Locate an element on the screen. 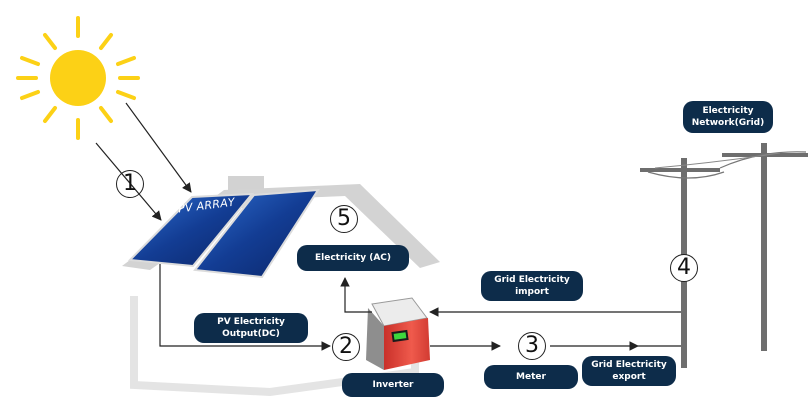 The height and width of the screenshot is (408, 808). dc-wire is located at coordinates (245, 307).